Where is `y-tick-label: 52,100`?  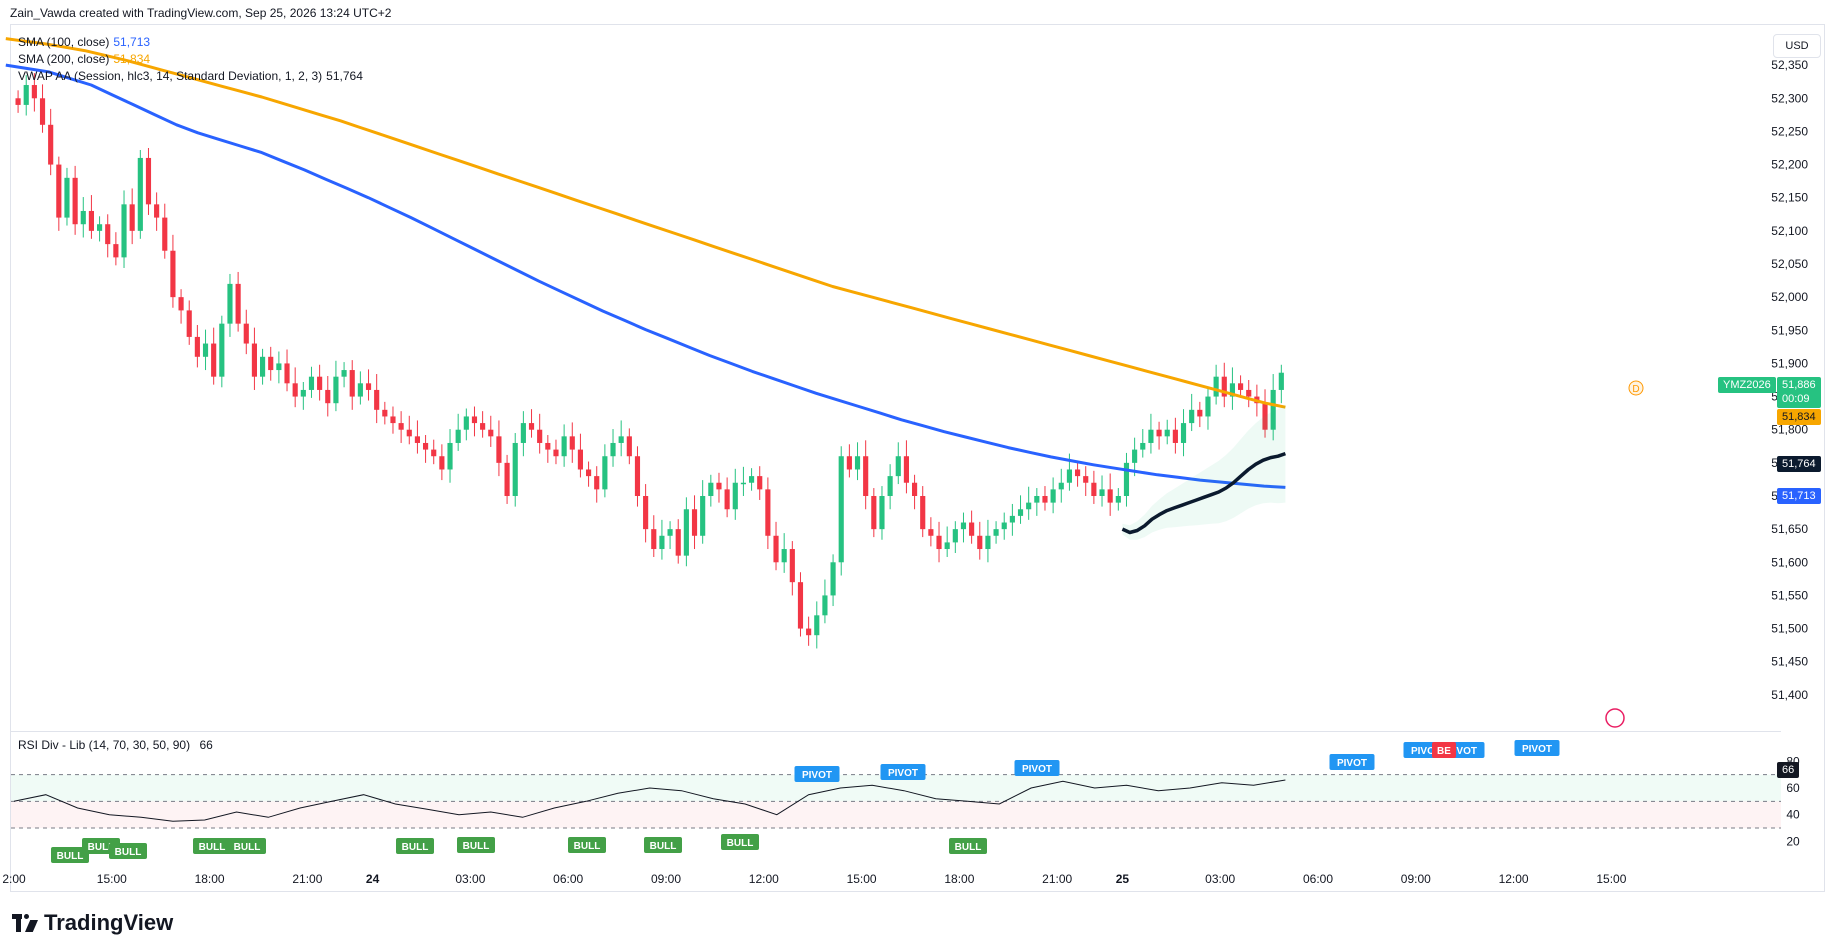
y-tick-label: 52,100 is located at coordinates (1789, 231).